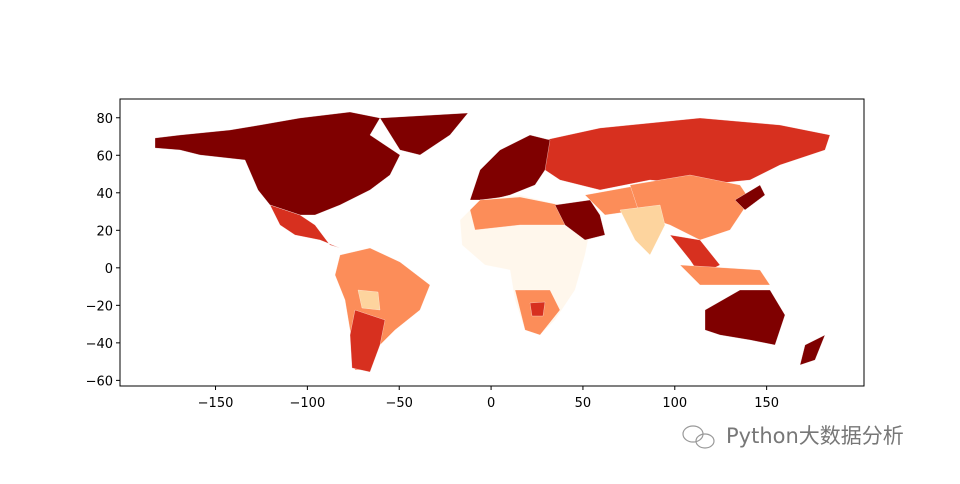 This screenshot has height=484, width=960. What do you see at coordinates (537, 309) in the screenshot?
I see `south-africa-detail` at bounding box center [537, 309].